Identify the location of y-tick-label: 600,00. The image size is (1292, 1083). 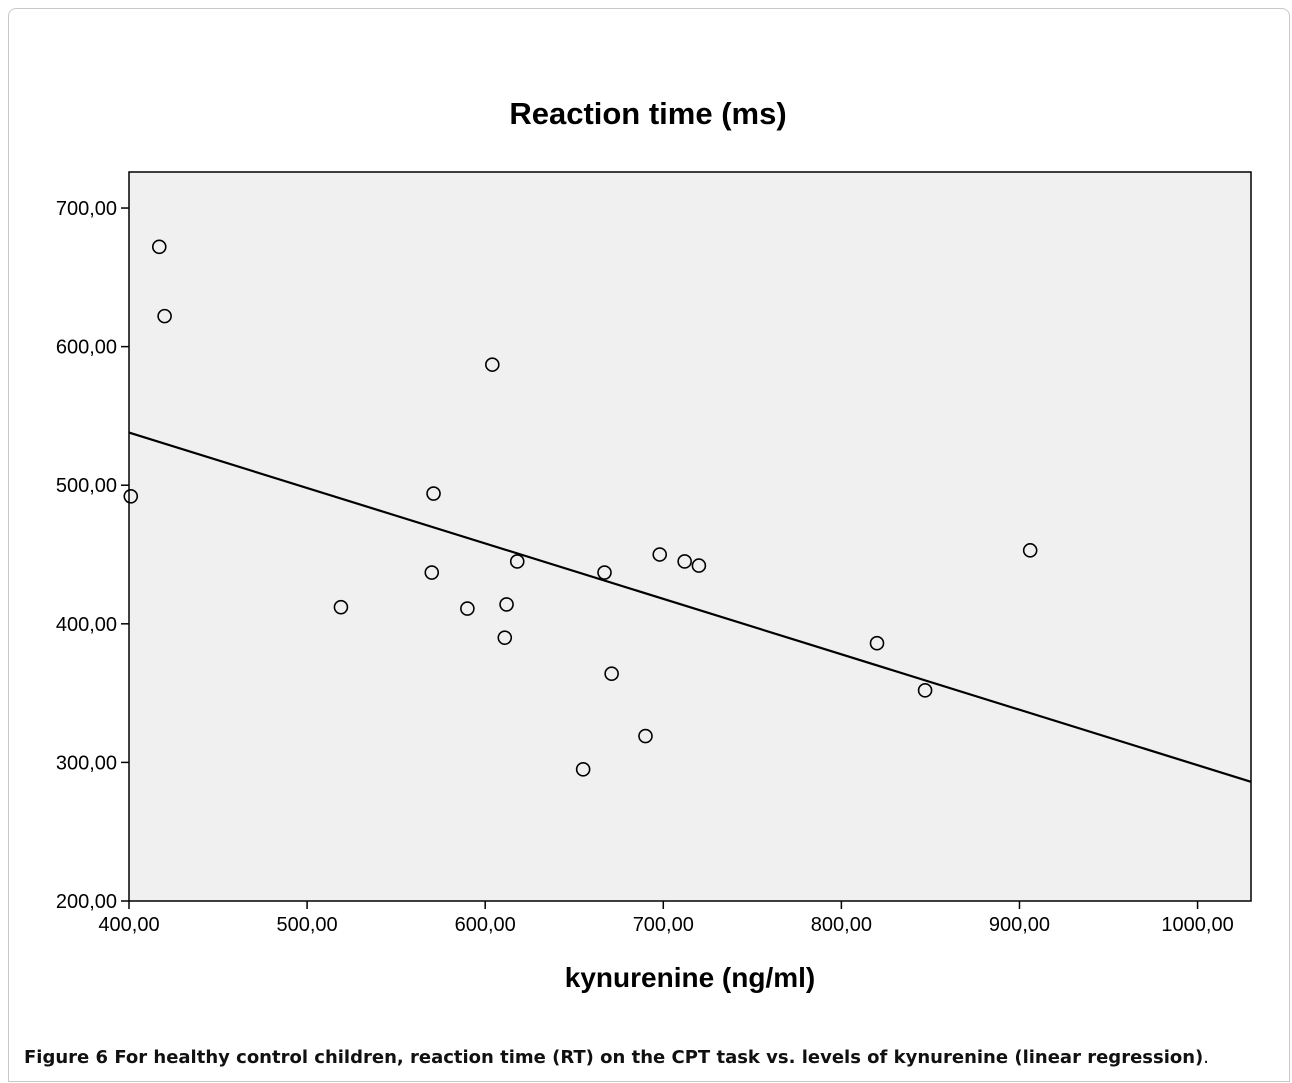
(86, 348).